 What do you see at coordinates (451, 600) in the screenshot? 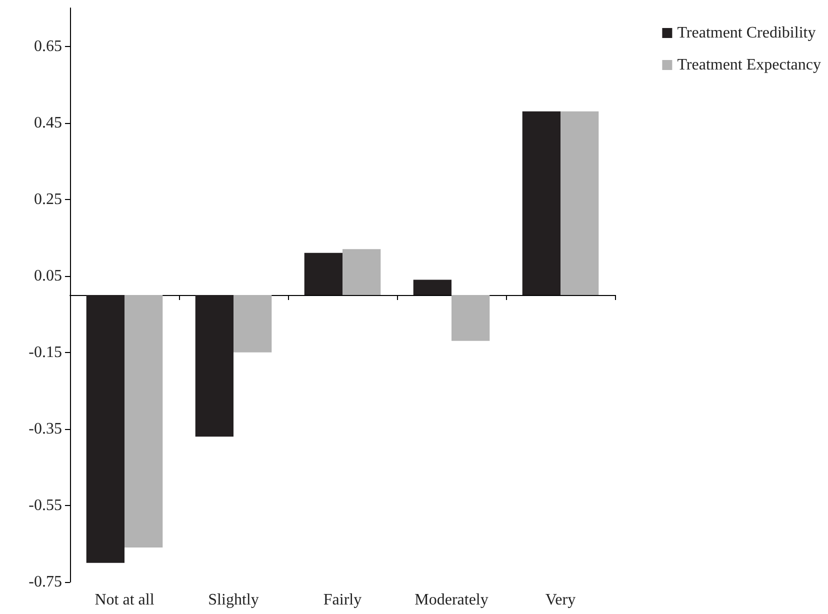
I see `x-tick-label: Moderately` at bounding box center [451, 600].